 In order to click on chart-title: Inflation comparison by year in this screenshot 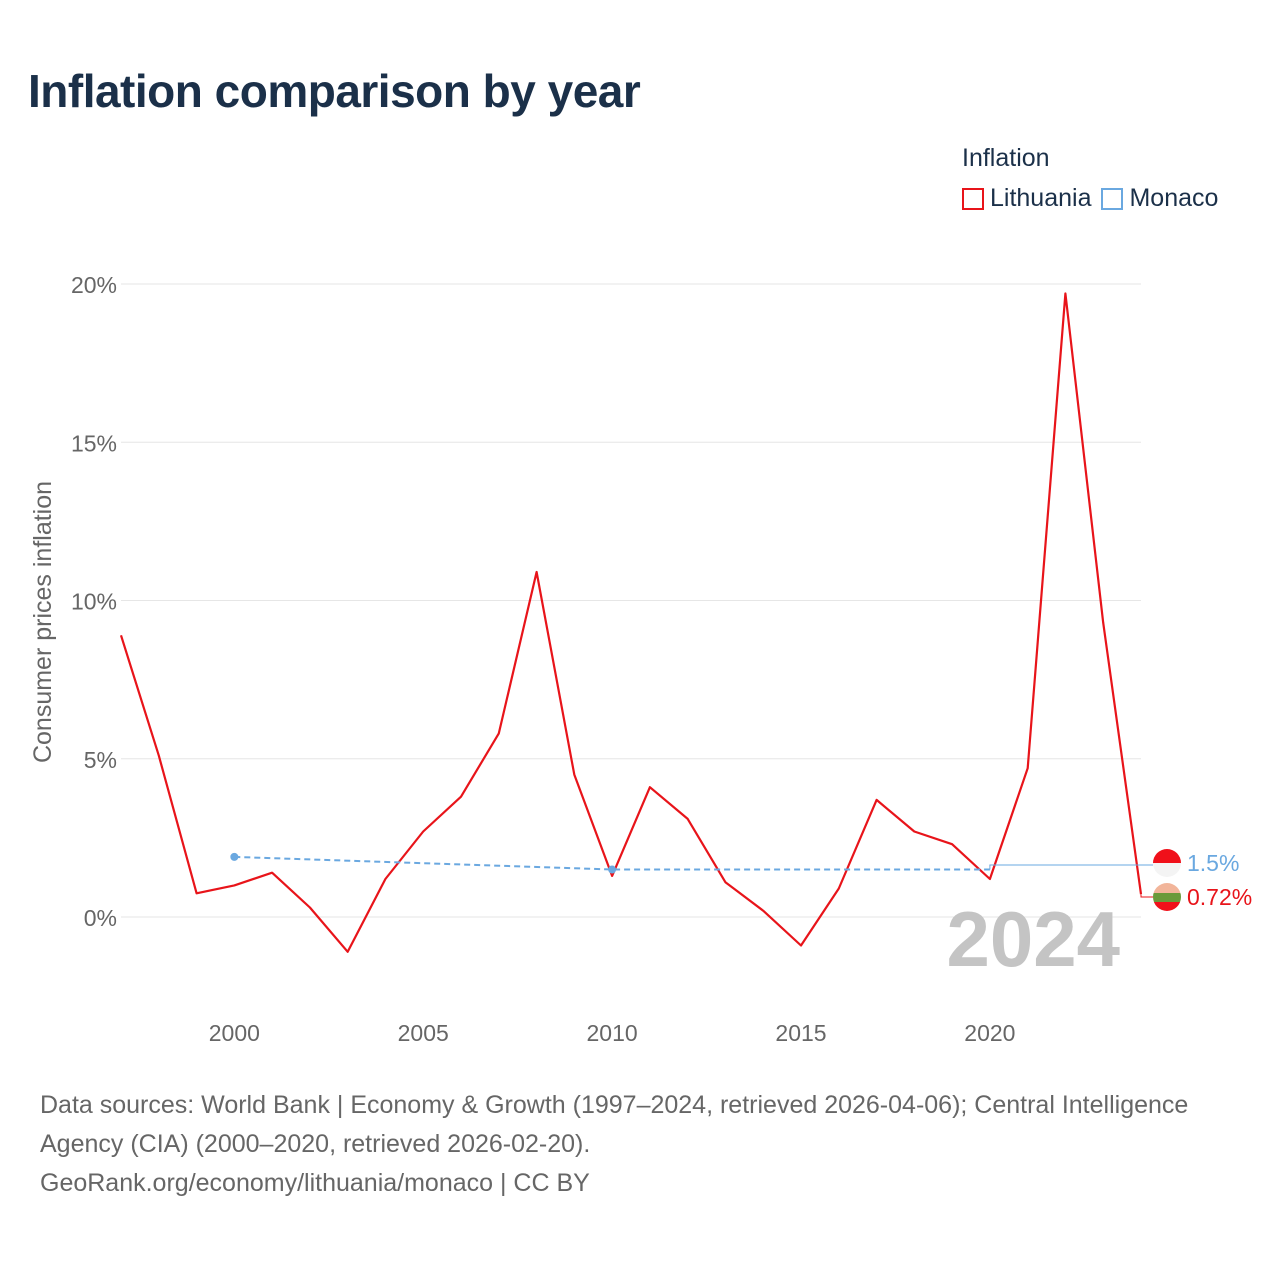, I will do `click(334, 91)`.